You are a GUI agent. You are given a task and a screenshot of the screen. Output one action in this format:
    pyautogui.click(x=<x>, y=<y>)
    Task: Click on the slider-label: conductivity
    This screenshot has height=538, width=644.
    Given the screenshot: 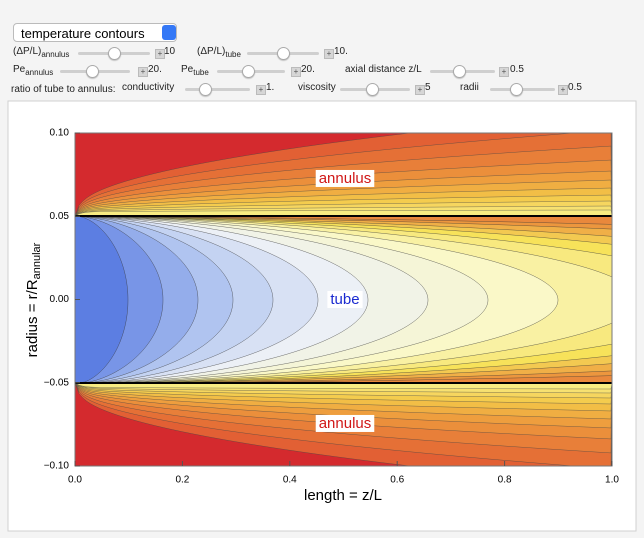 What is the action you would take?
    pyautogui.click(x=148, y=87)
    